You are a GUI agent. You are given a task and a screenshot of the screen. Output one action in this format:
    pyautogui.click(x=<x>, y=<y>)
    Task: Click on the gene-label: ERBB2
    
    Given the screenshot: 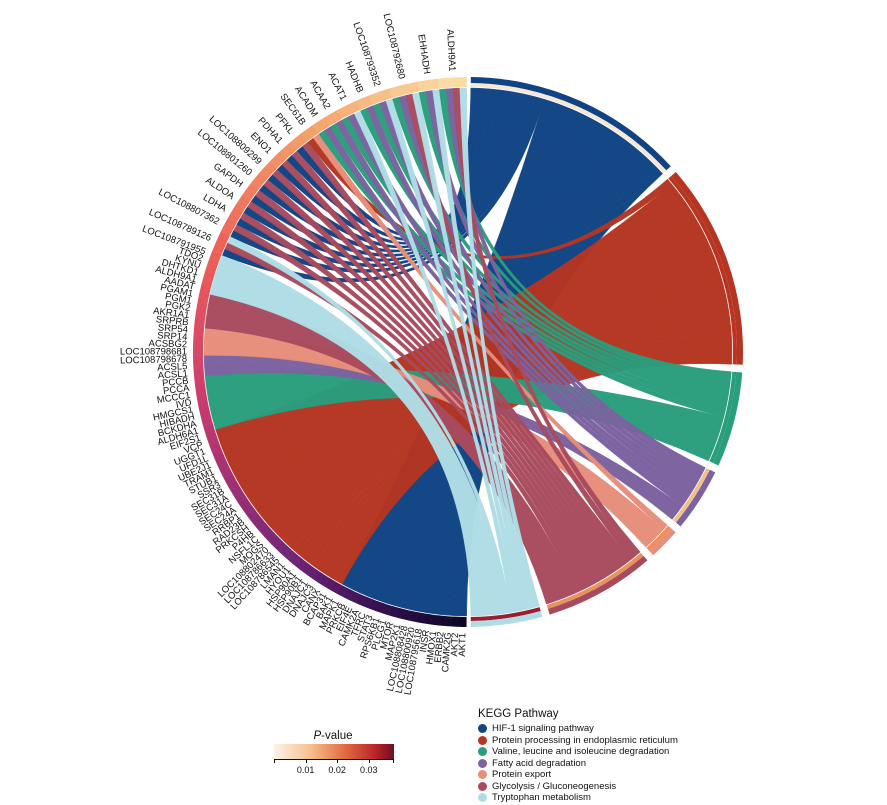 What is the action you would take?
    pyautogui.click(x=440, y=647)
    